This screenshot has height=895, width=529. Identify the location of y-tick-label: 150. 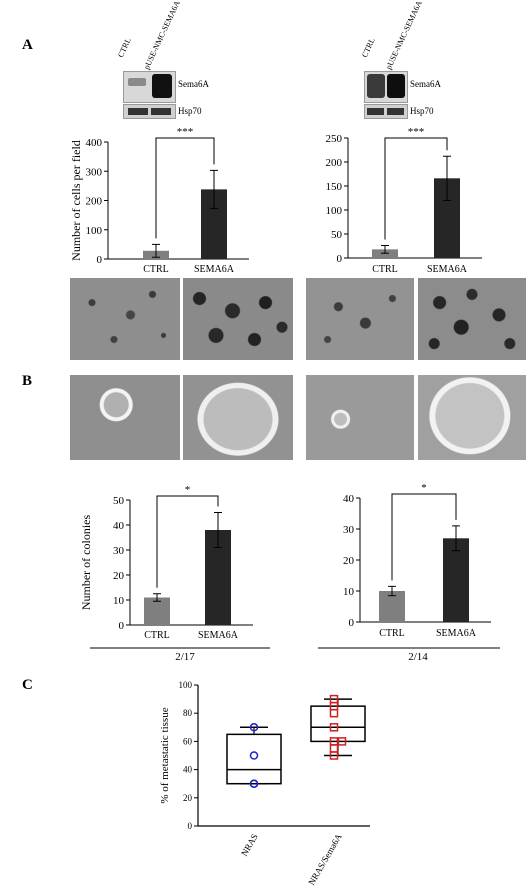
(334, 187).